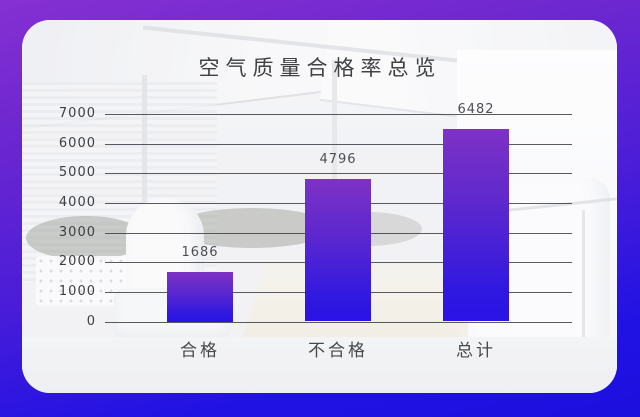  Describe the element at coordinates (476, 110) in the screenshot. I see `bar-value-label: 6482` at that location.